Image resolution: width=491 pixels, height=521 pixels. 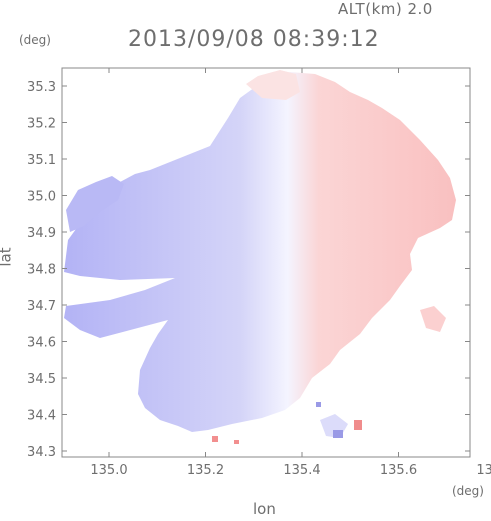 I want to click on echo-region-north, so click(x=273, y=85).